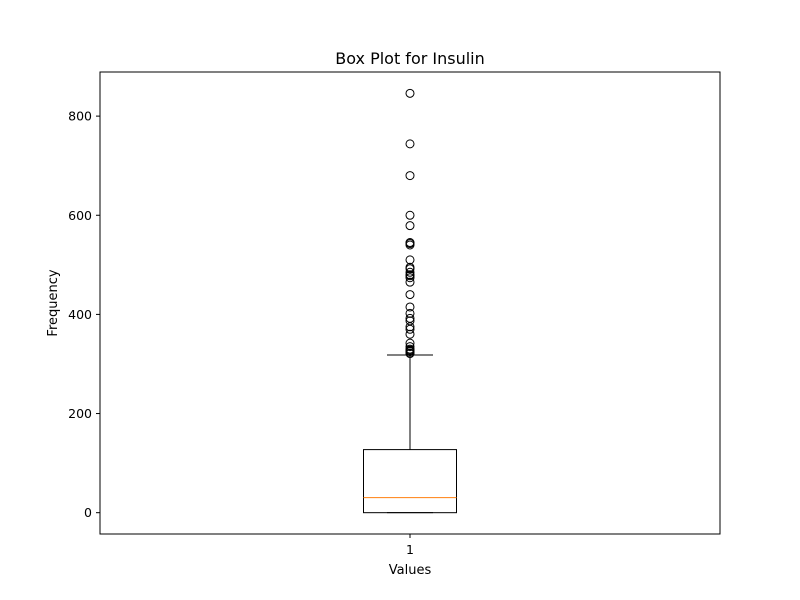 This screenshot has width=800, height=600. I want to click on y-tick-label: 400, so click(80, 314).